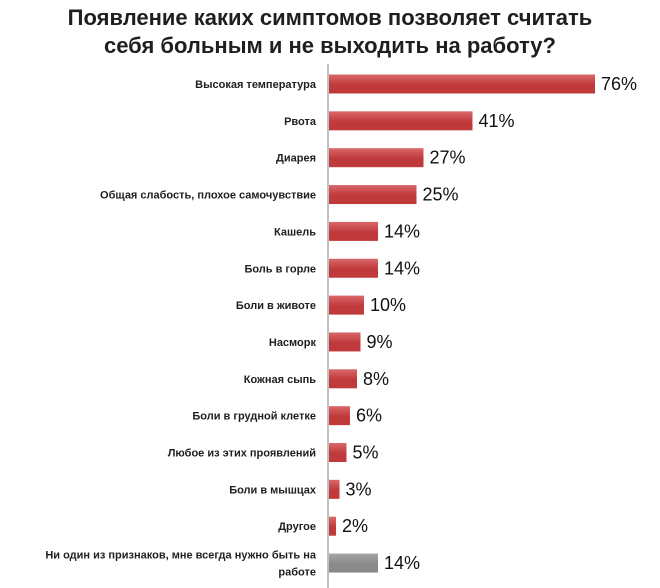 The image size is (660, 588). What do you see at coordinates (242, 454) in the screenshot?
I see `category-label: Любое из этих проявлений` at bounding box center [242, 454].